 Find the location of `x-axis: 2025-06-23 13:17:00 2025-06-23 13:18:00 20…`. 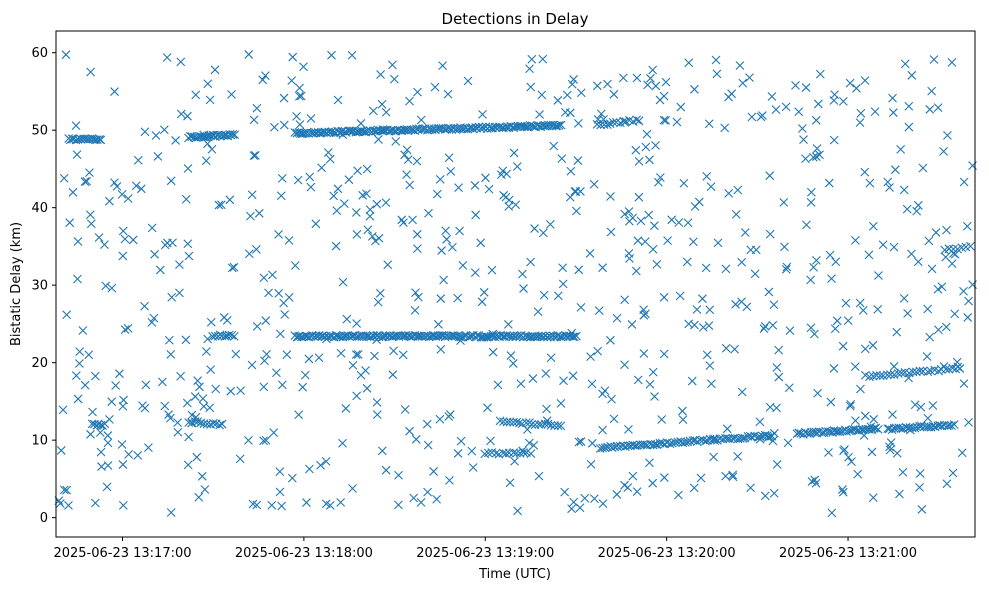

x-axis: 2025-06-23 13:17:00 2025-06-23 13:18:00 20… is located at coordinates (485, 549).